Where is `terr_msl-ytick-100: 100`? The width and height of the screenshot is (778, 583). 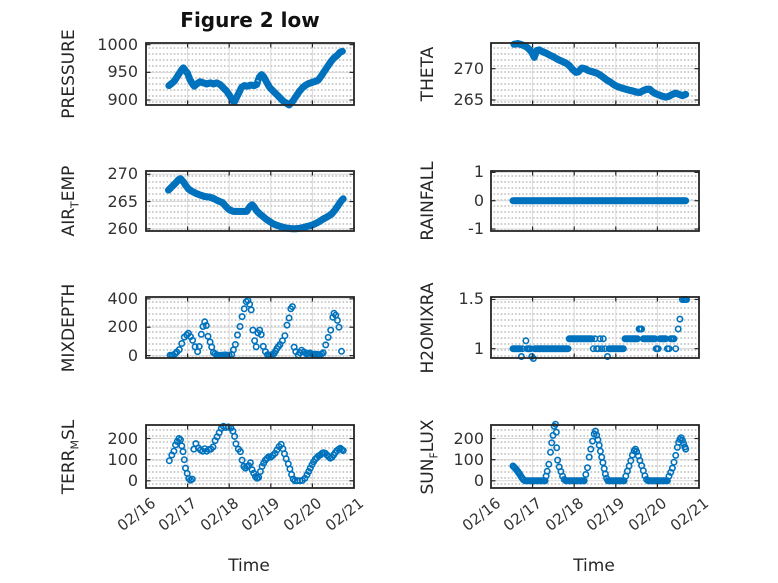 terr_msl-ytick-100: 100 is located at coordinates (122, 459).